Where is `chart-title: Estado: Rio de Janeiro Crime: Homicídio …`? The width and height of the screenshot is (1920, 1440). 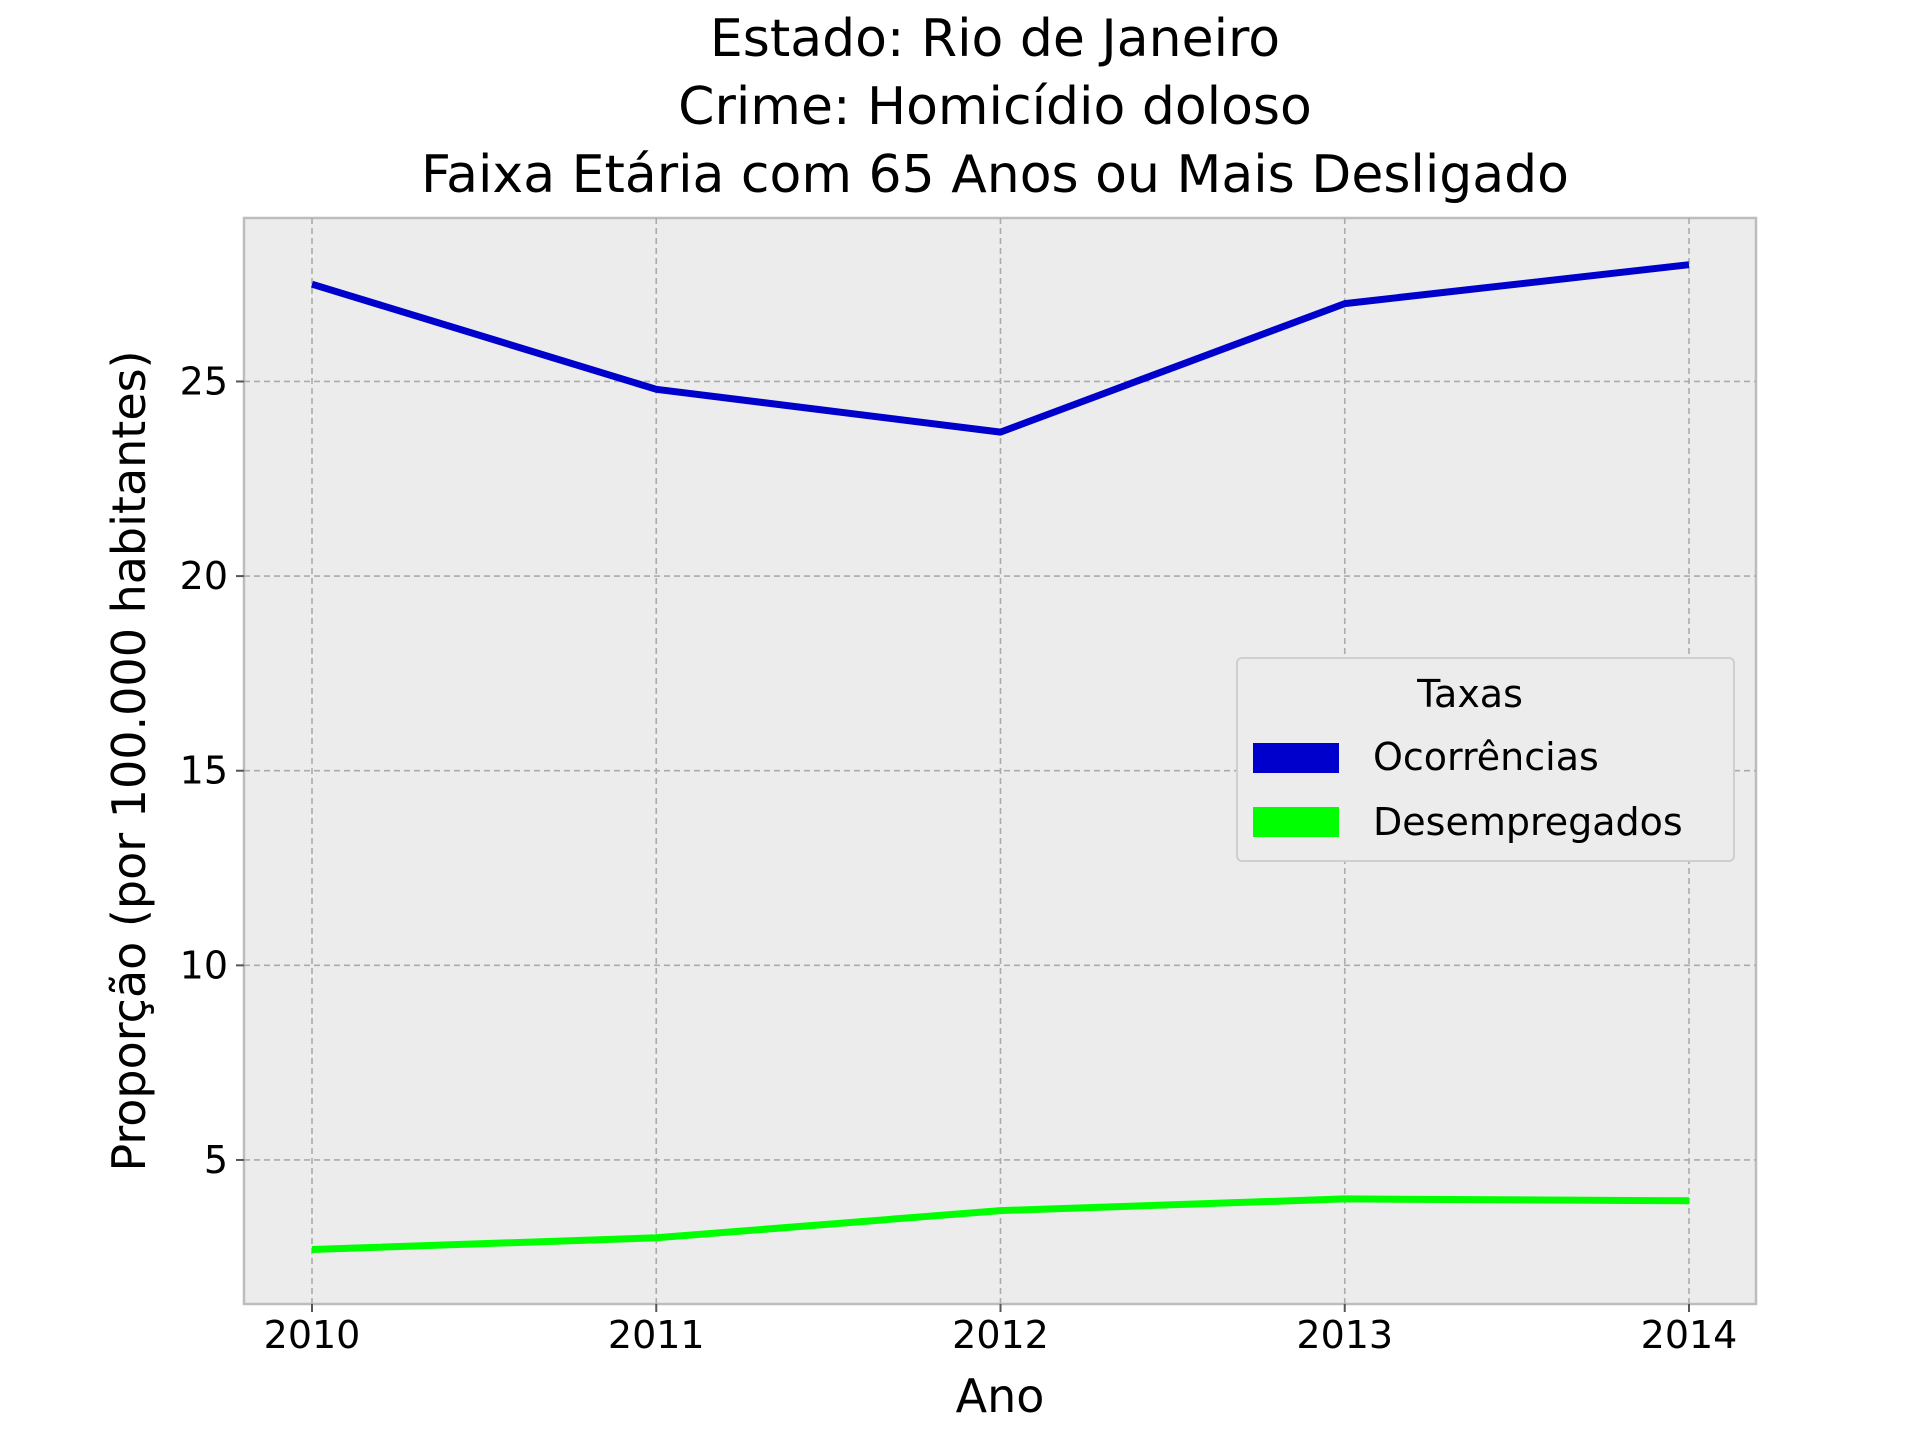 chart-title: Estado: Rio de Janeiro Crime: Homicídio … is located at coordinates (995, 107).